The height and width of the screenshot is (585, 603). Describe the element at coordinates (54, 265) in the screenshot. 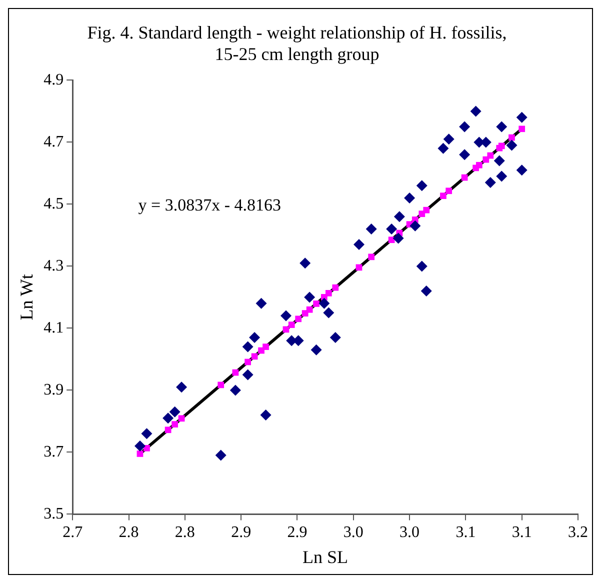

I see `y-tick-label: 4.3` at that location.